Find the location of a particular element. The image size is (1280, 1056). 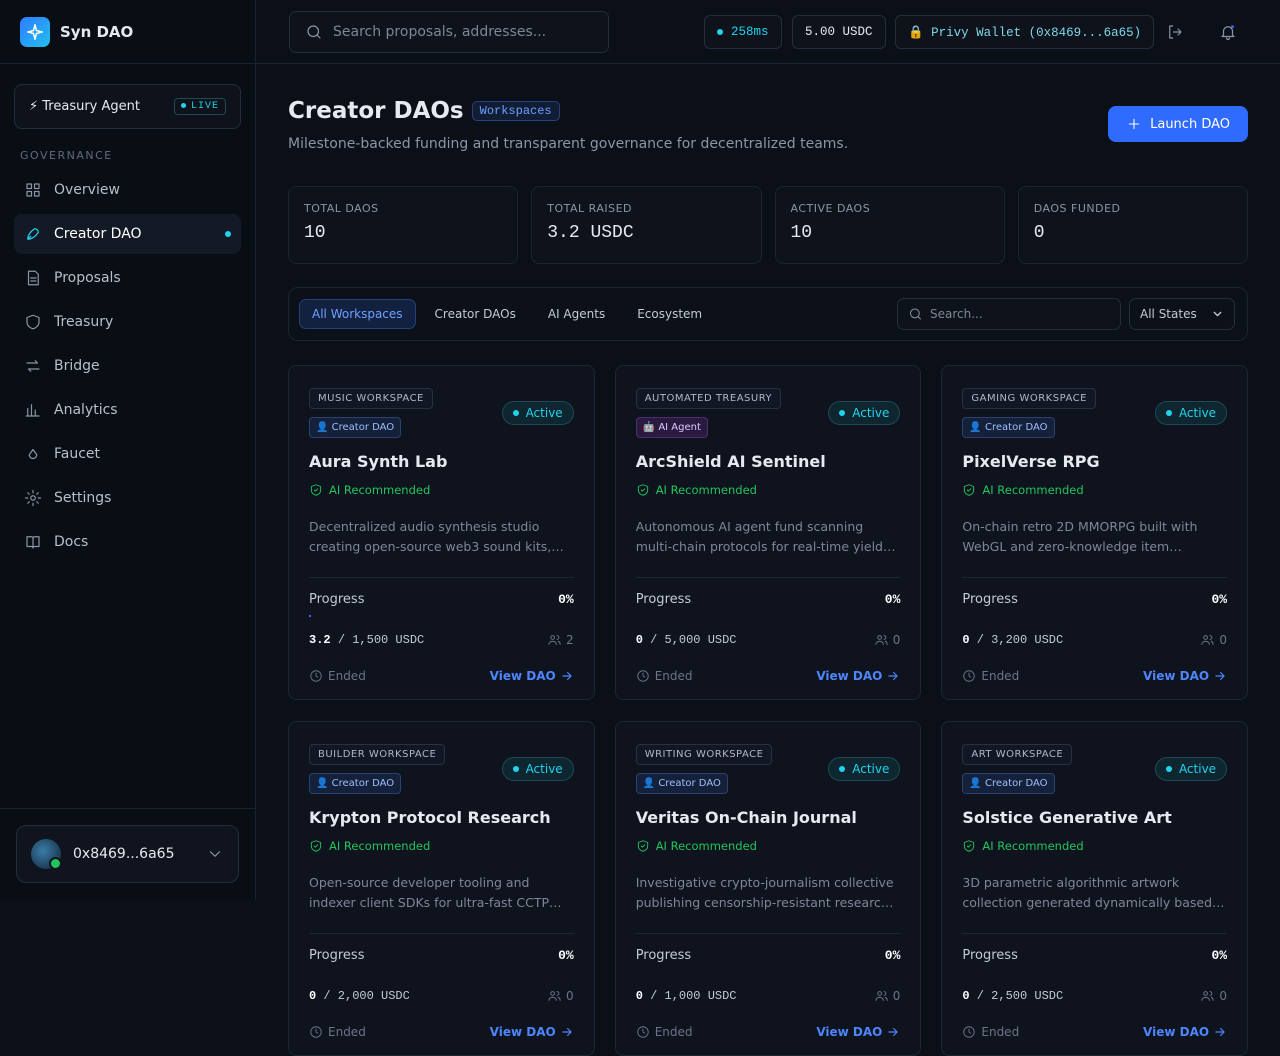

state-label: Ended is located at coordinates (673, 1032).